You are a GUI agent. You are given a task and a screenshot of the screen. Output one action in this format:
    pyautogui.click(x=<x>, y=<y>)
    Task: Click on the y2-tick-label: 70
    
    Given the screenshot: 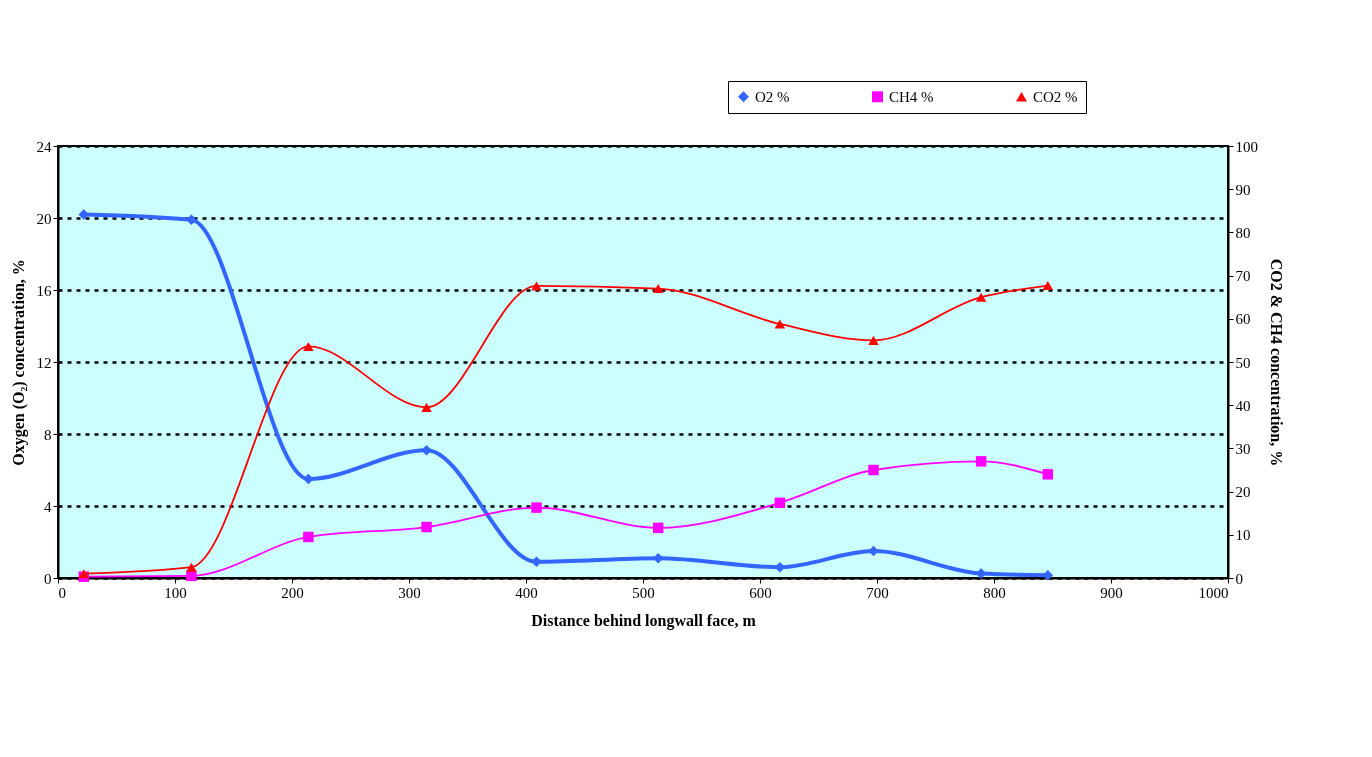 What is the action you would take?
    pyautogui.click(x=1243, y=276)
    